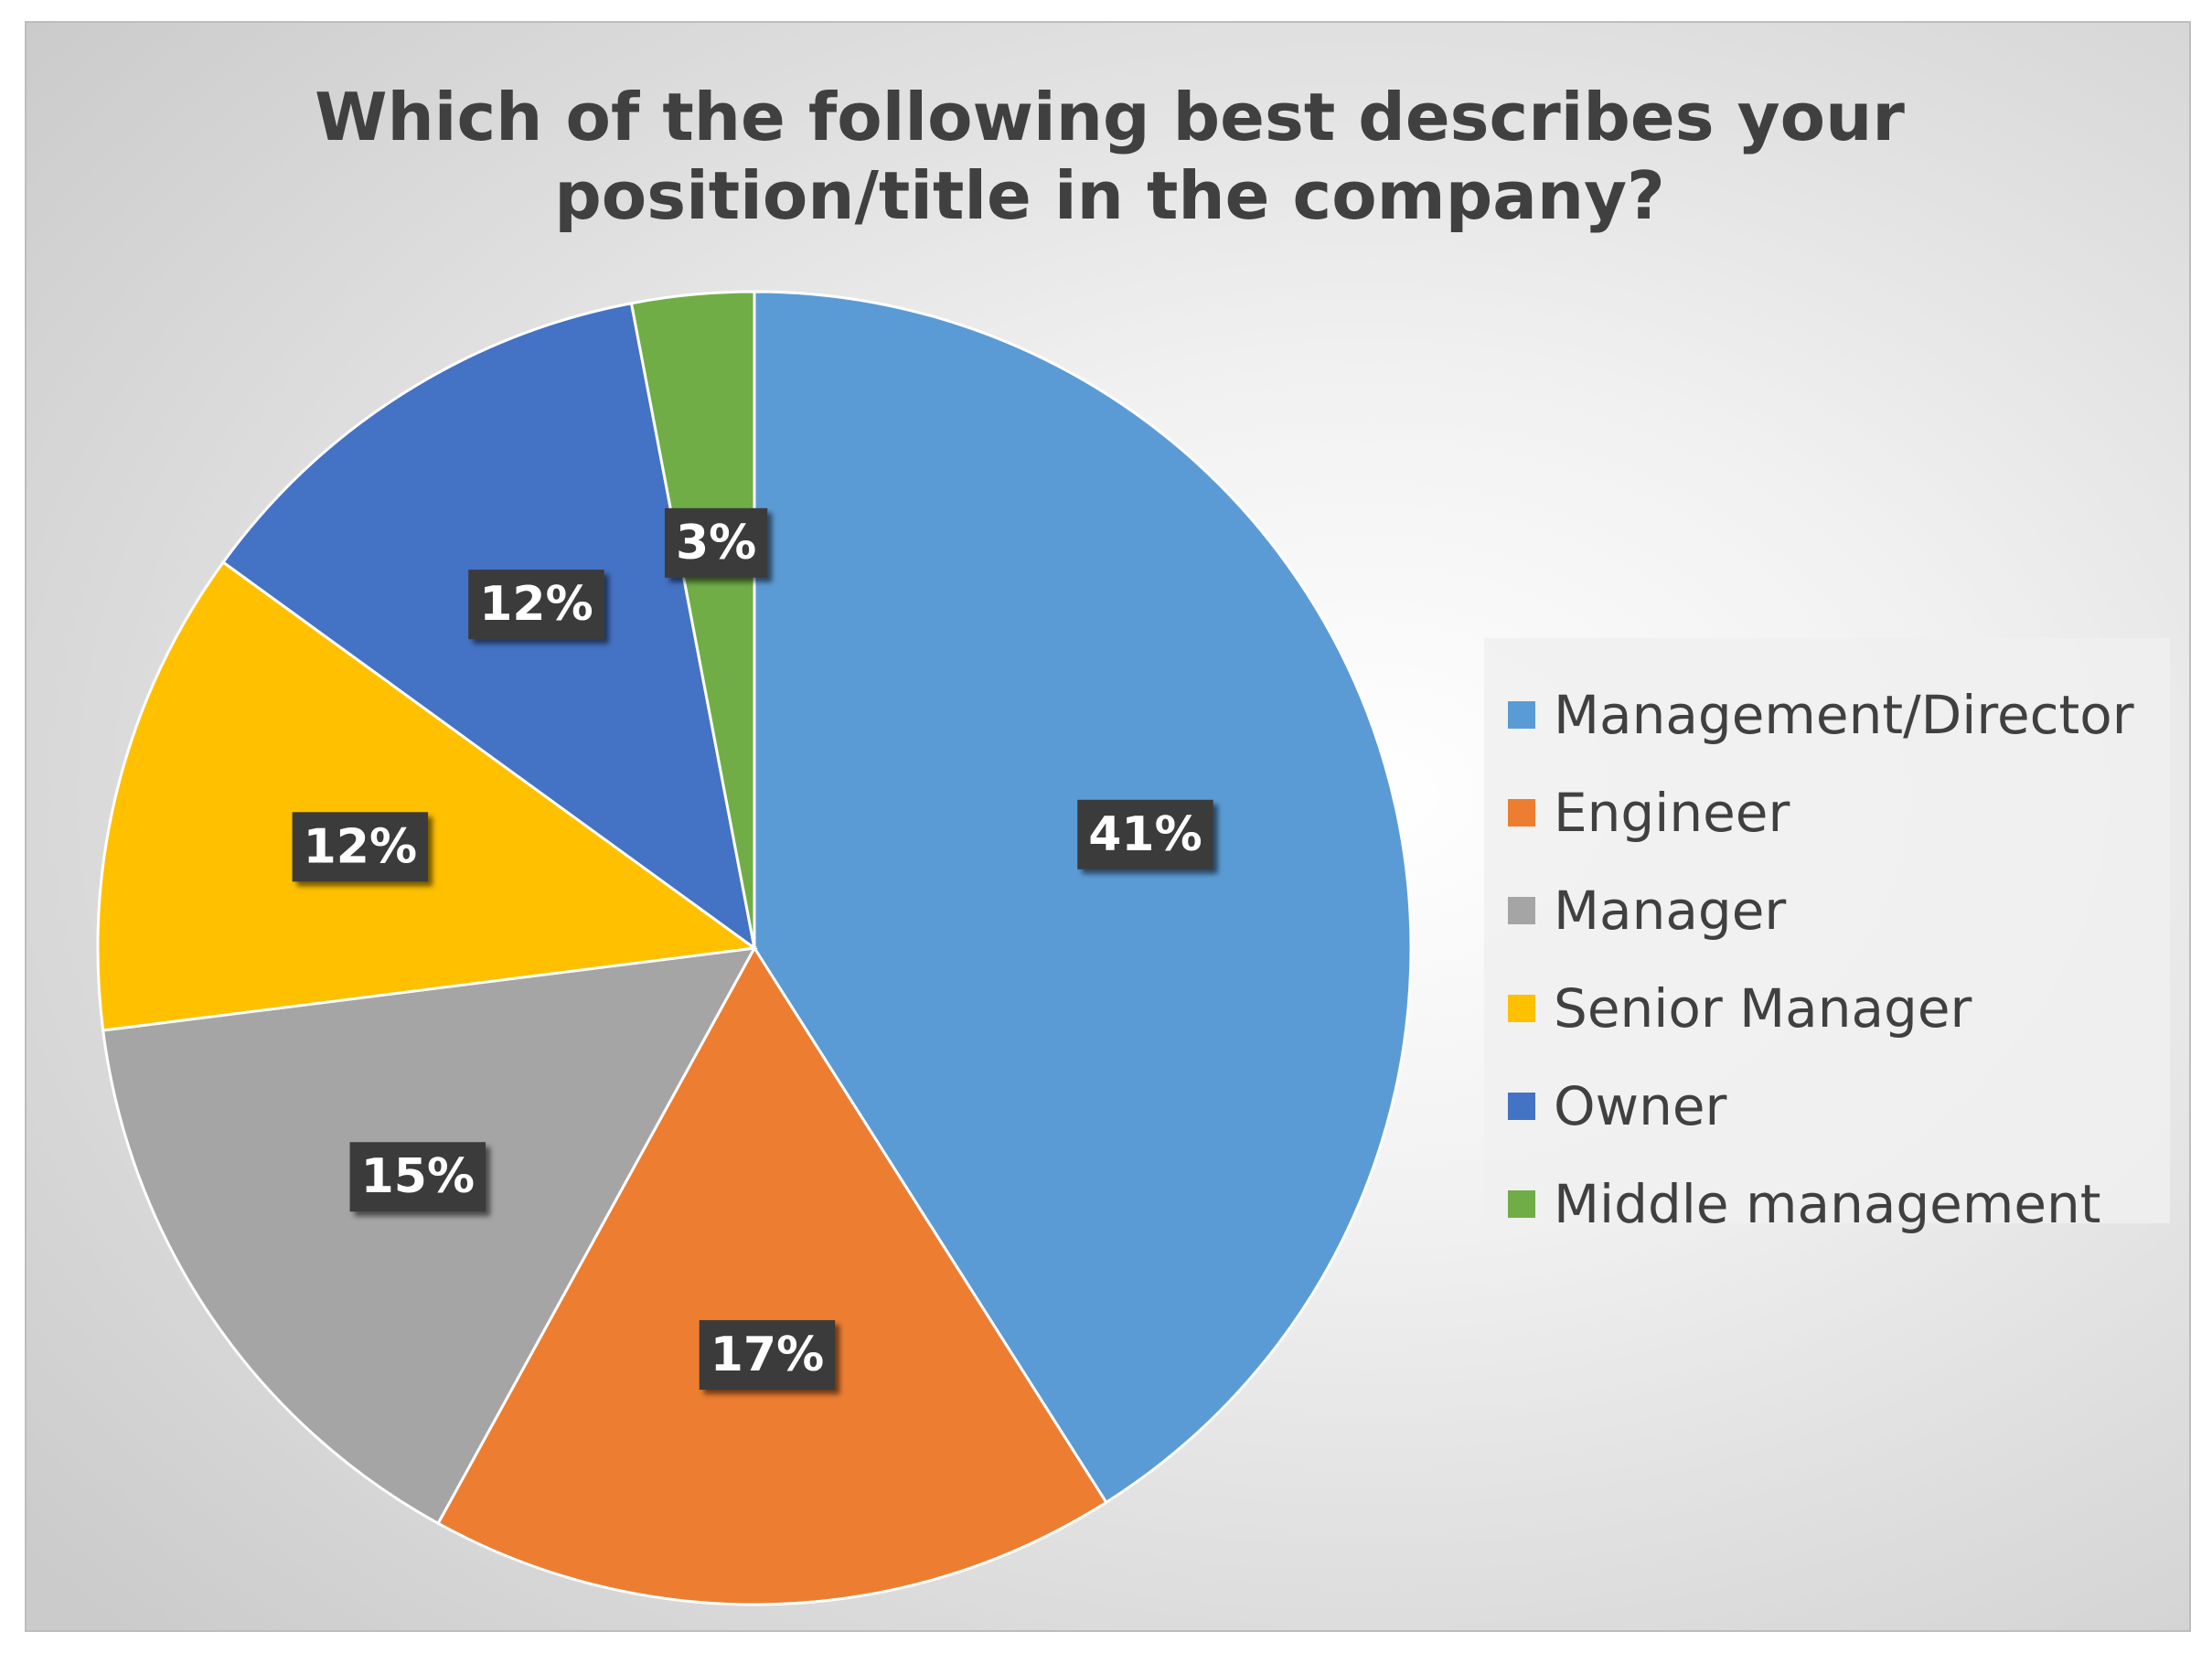 The height and width of the screenshot is (1653, 2212). I want to click on data-label-text: 41%, so click(1145, 835).